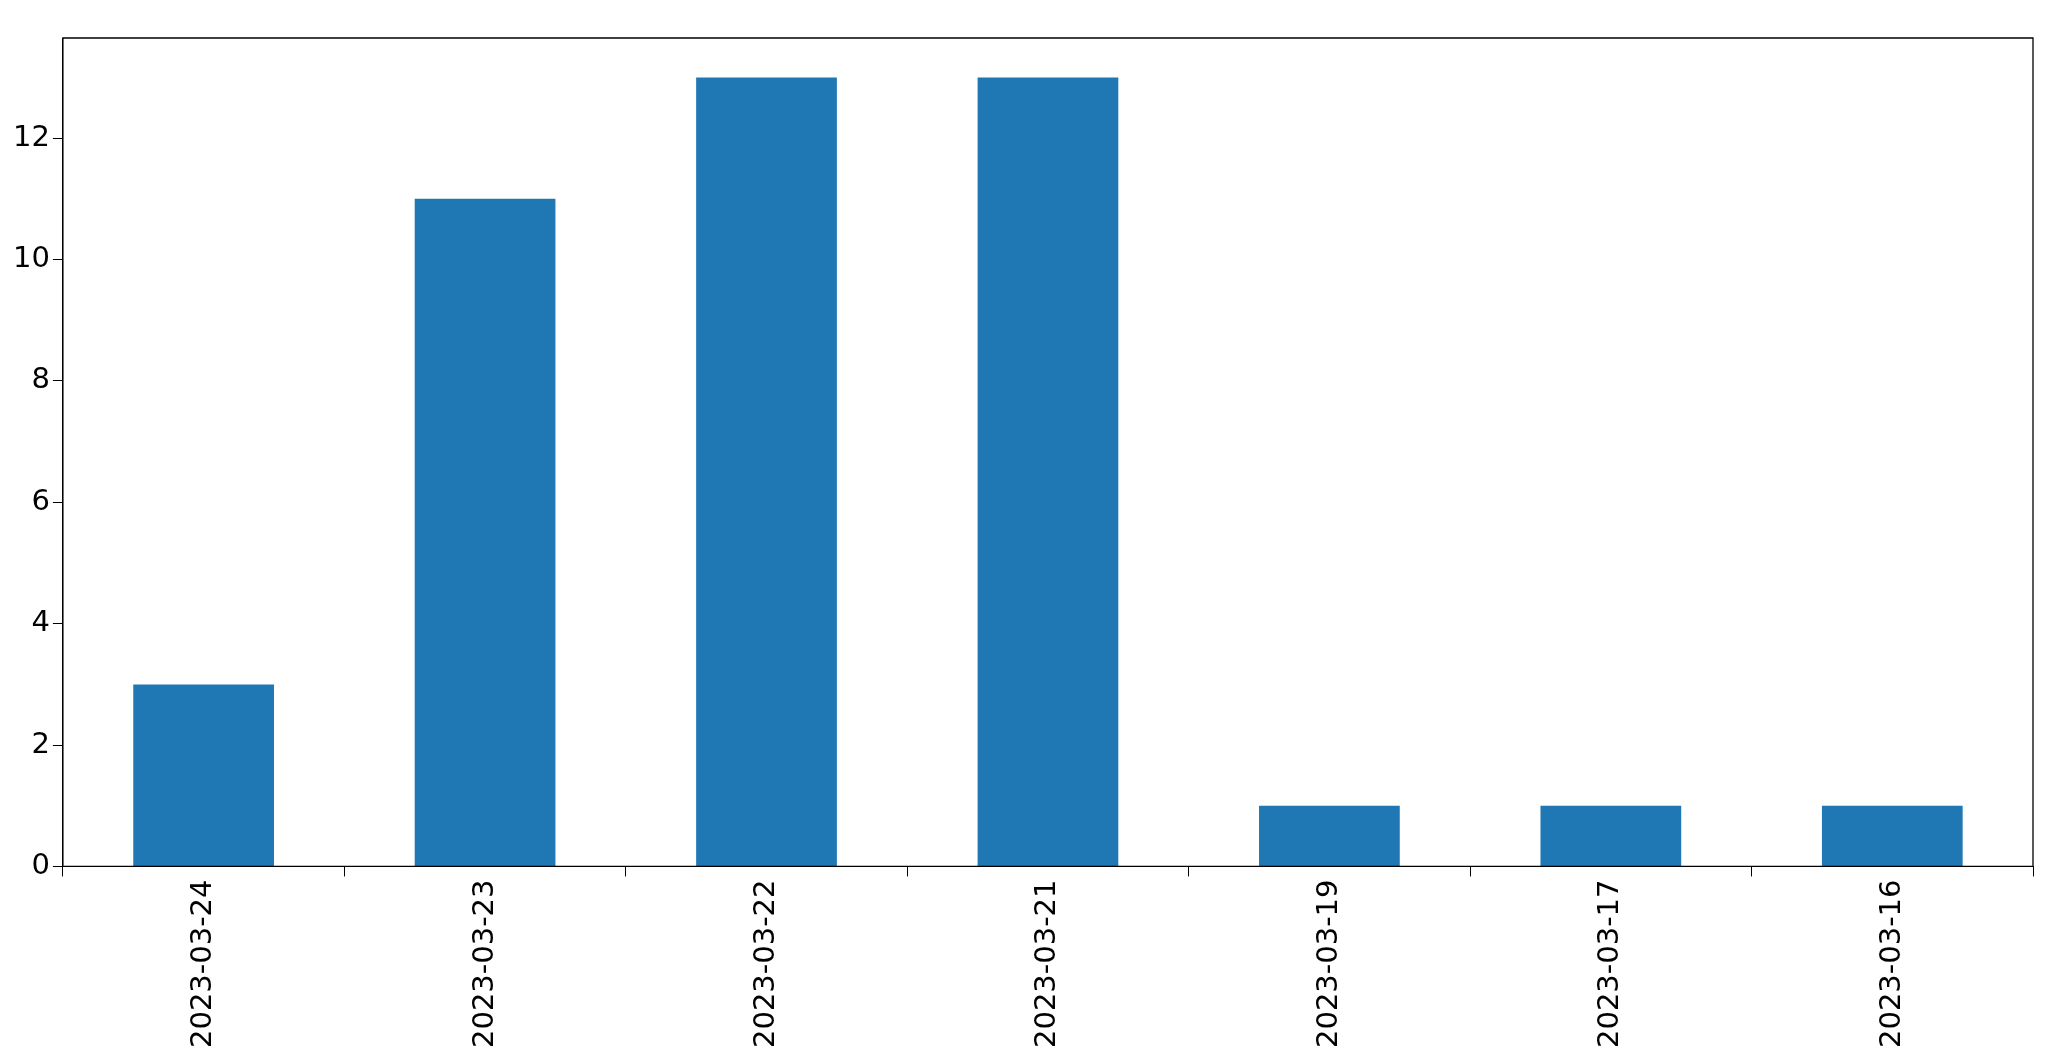 The height and width of the screenshot is (1061, 2071). I want to click on x-tick-label: 2023-03-21, so click(1045, 964).